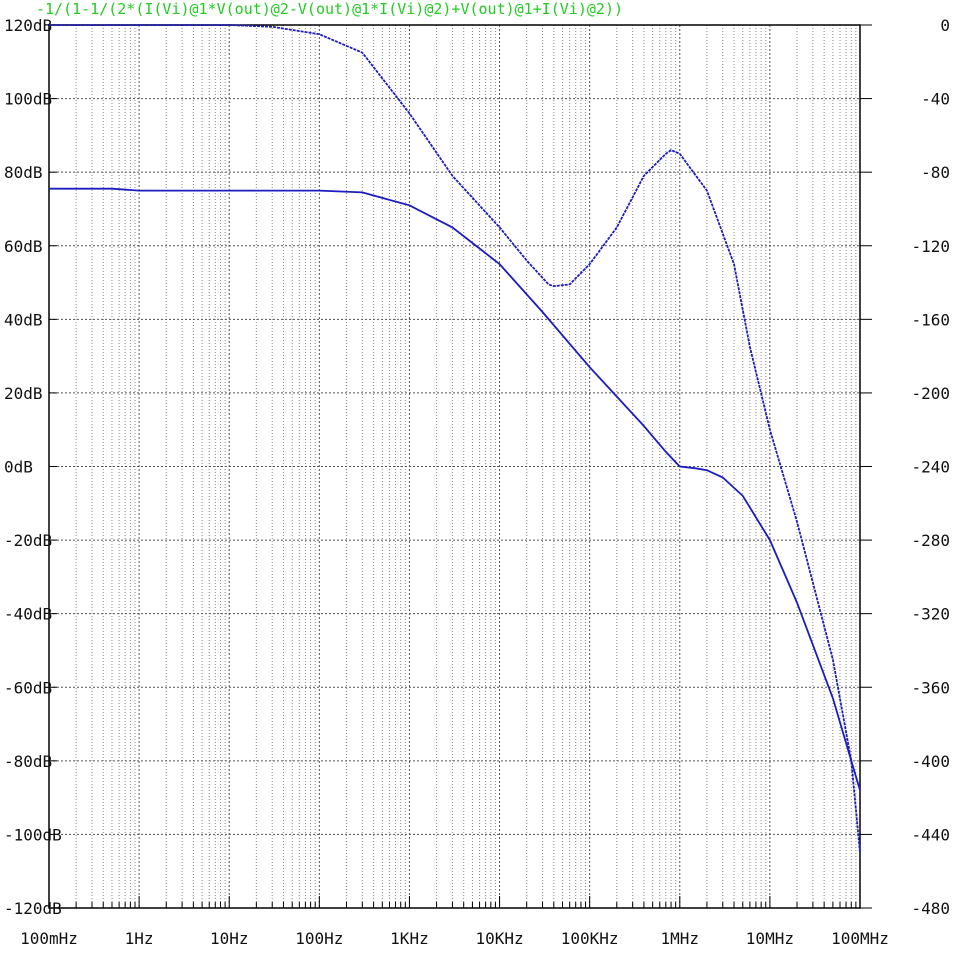 The width and height of the screenshot is (960, 960). What do you see at coordinates (930, 614) in the screenshot?
I see `y-right-tick-label: -320` at bounding box center [930, 614].